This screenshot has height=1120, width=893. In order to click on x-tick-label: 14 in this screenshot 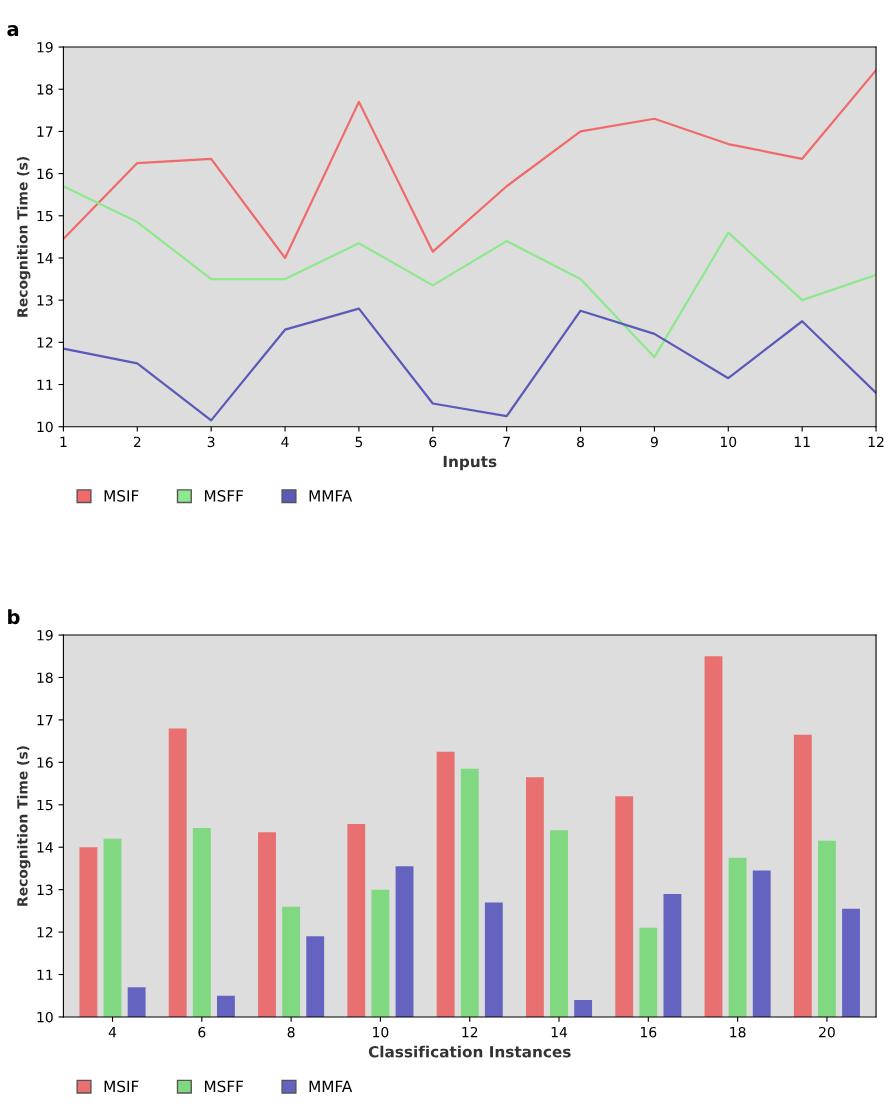, I will do `click(559, 1032)`.